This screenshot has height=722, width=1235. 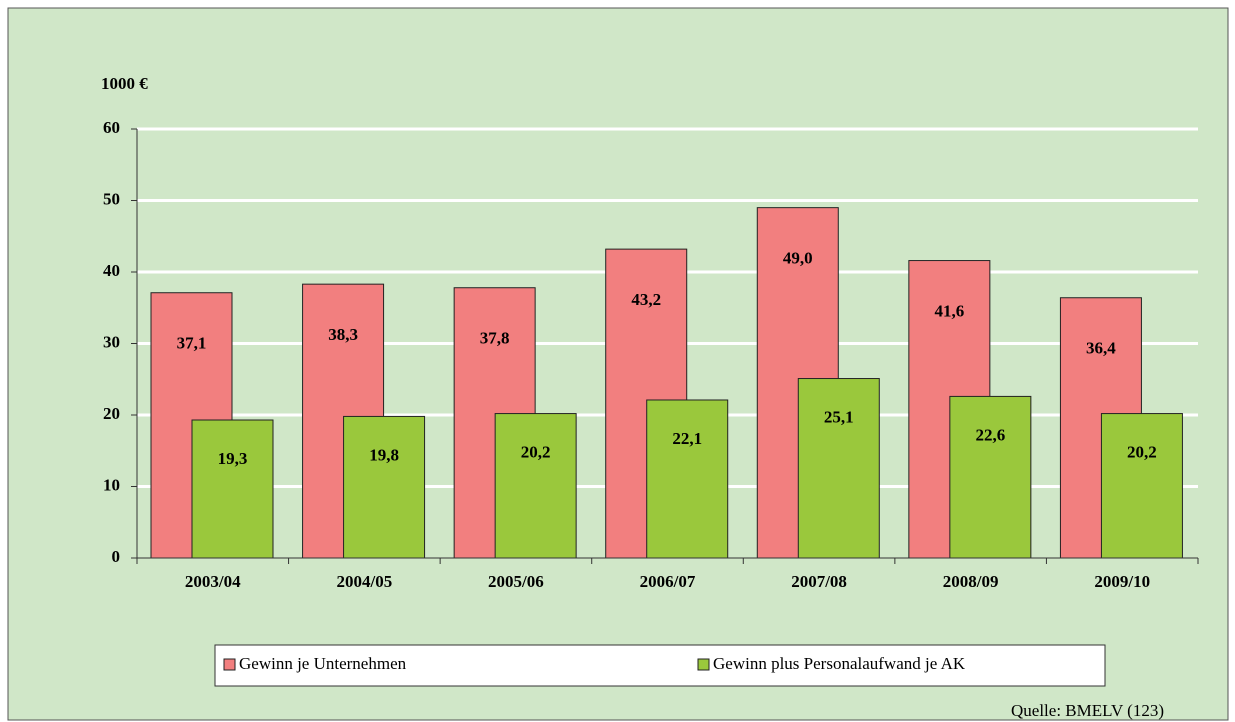 I want to click on value-label: 19,8, so click(x=384, y=454).